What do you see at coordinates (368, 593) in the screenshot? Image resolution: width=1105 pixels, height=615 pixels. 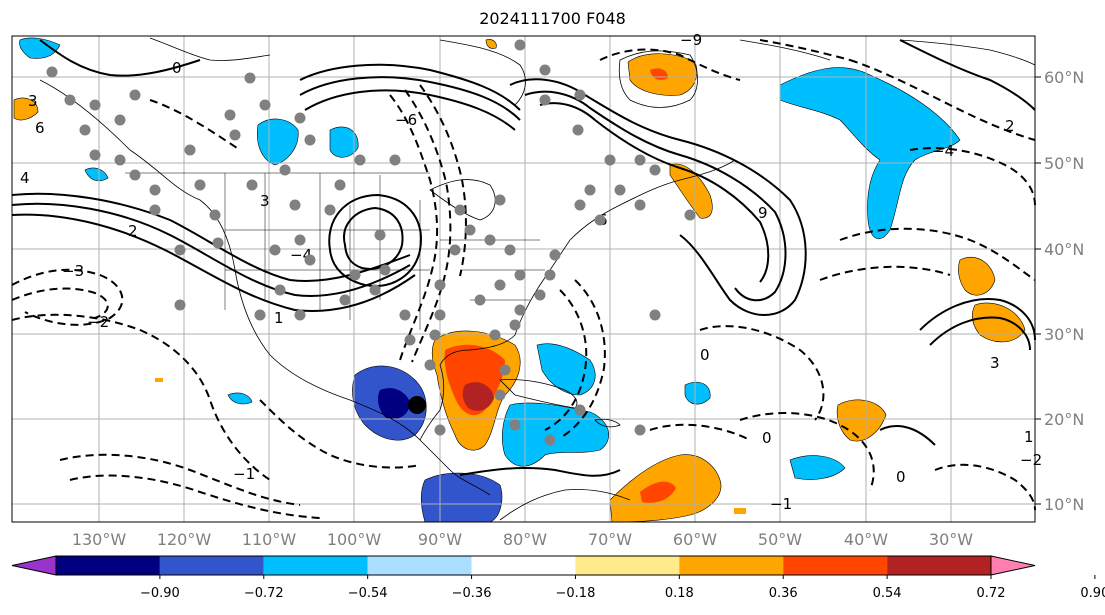 I see `colorbar-label: −0.54` at bounding box center [368, 593].